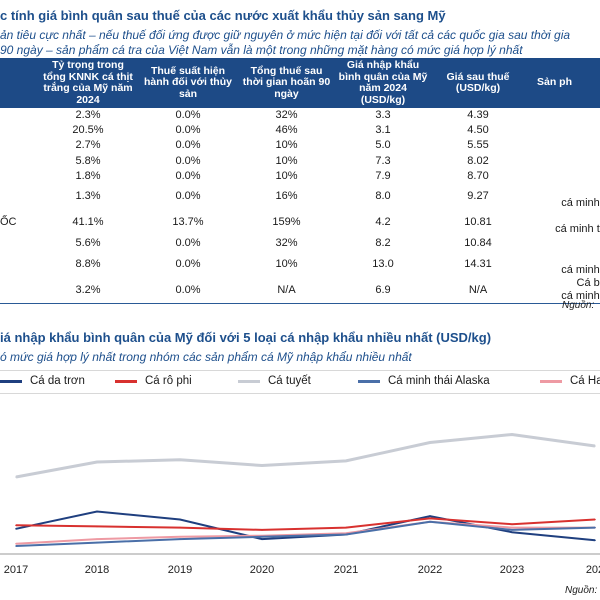 This screenshot has width=600, height=600. I want to click on cell-import-price: 7.9, so click(383, 175).